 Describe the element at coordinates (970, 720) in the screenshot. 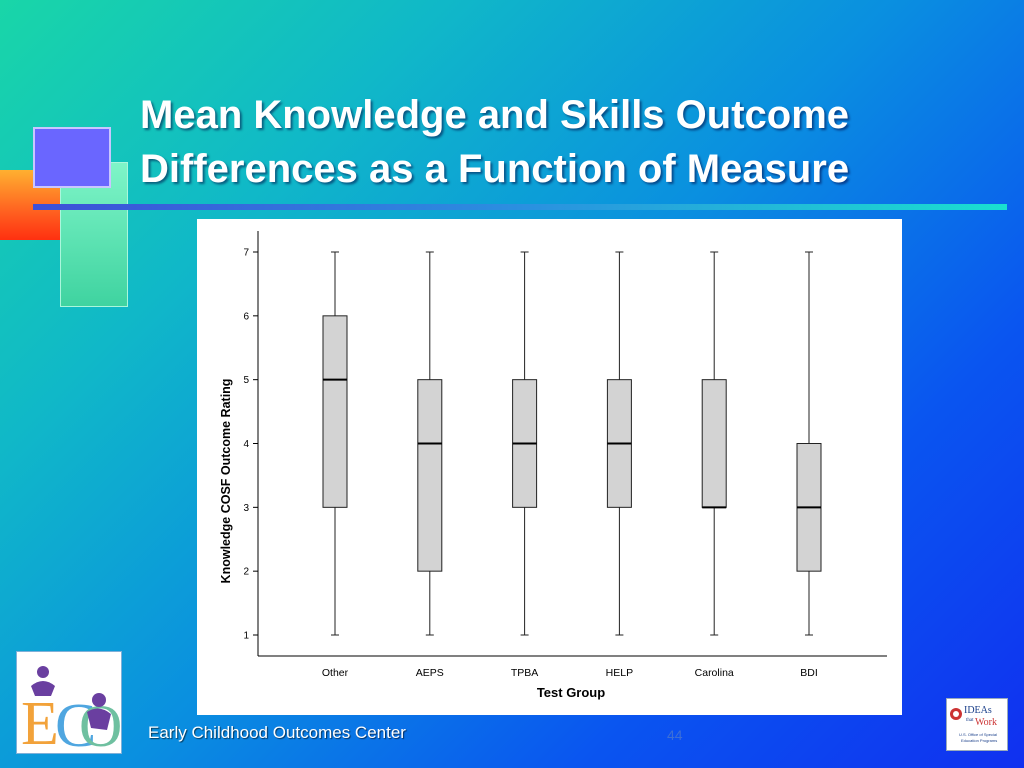

I see `ideas-logo-word-that: that` at that location.